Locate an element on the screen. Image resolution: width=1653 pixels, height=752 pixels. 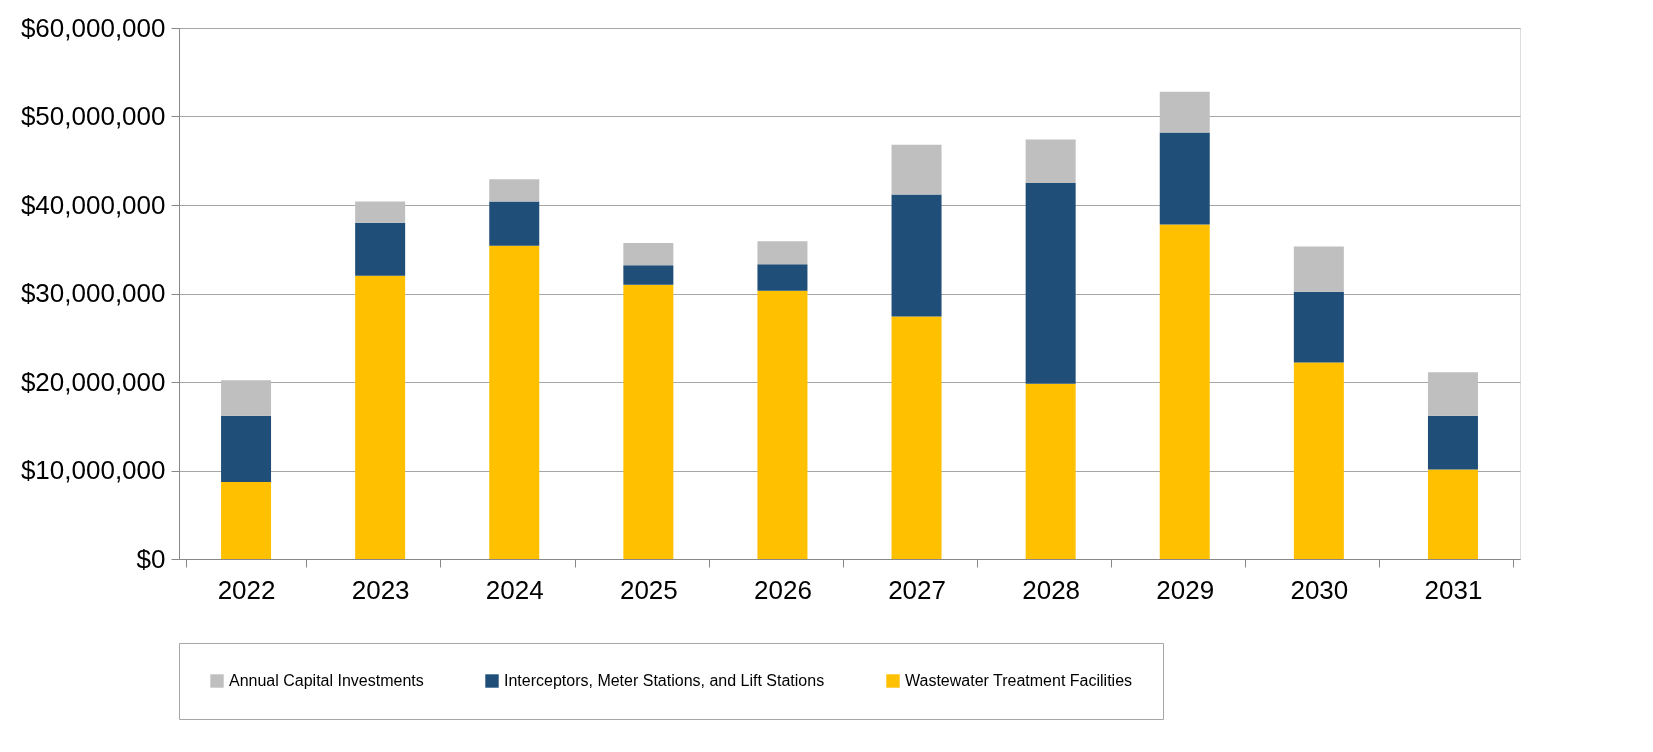
legend-label: Interceptors, Meter Stations, and Lift Stations is located at coordinates (664, 680).